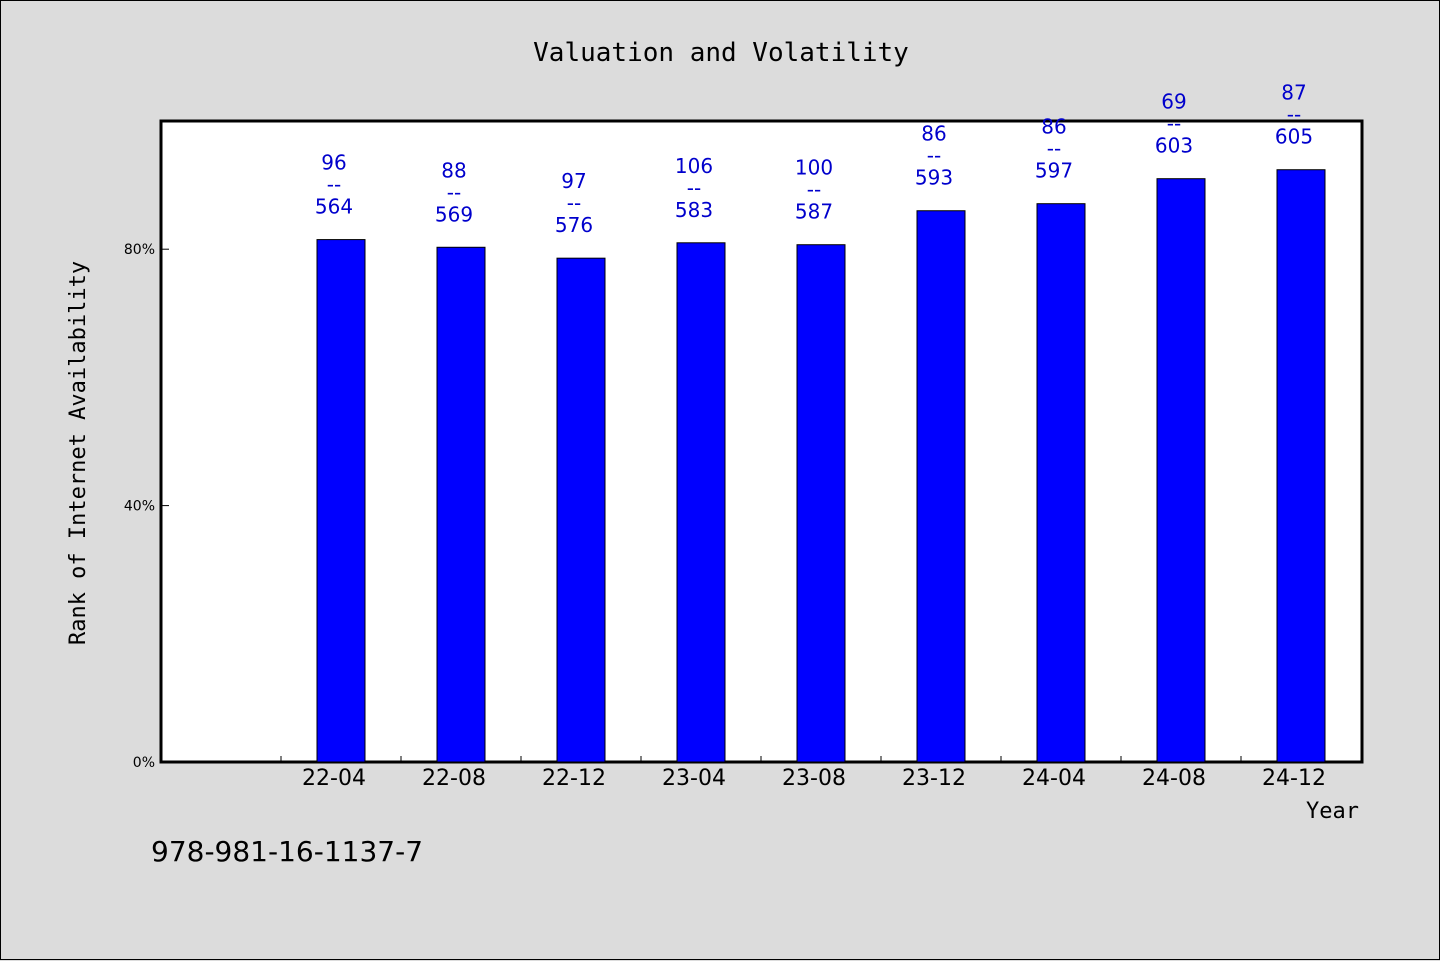 This screenshot has width=1440, height=961. I want to click on data-label-24-12-1: --, so click(1294, 115).